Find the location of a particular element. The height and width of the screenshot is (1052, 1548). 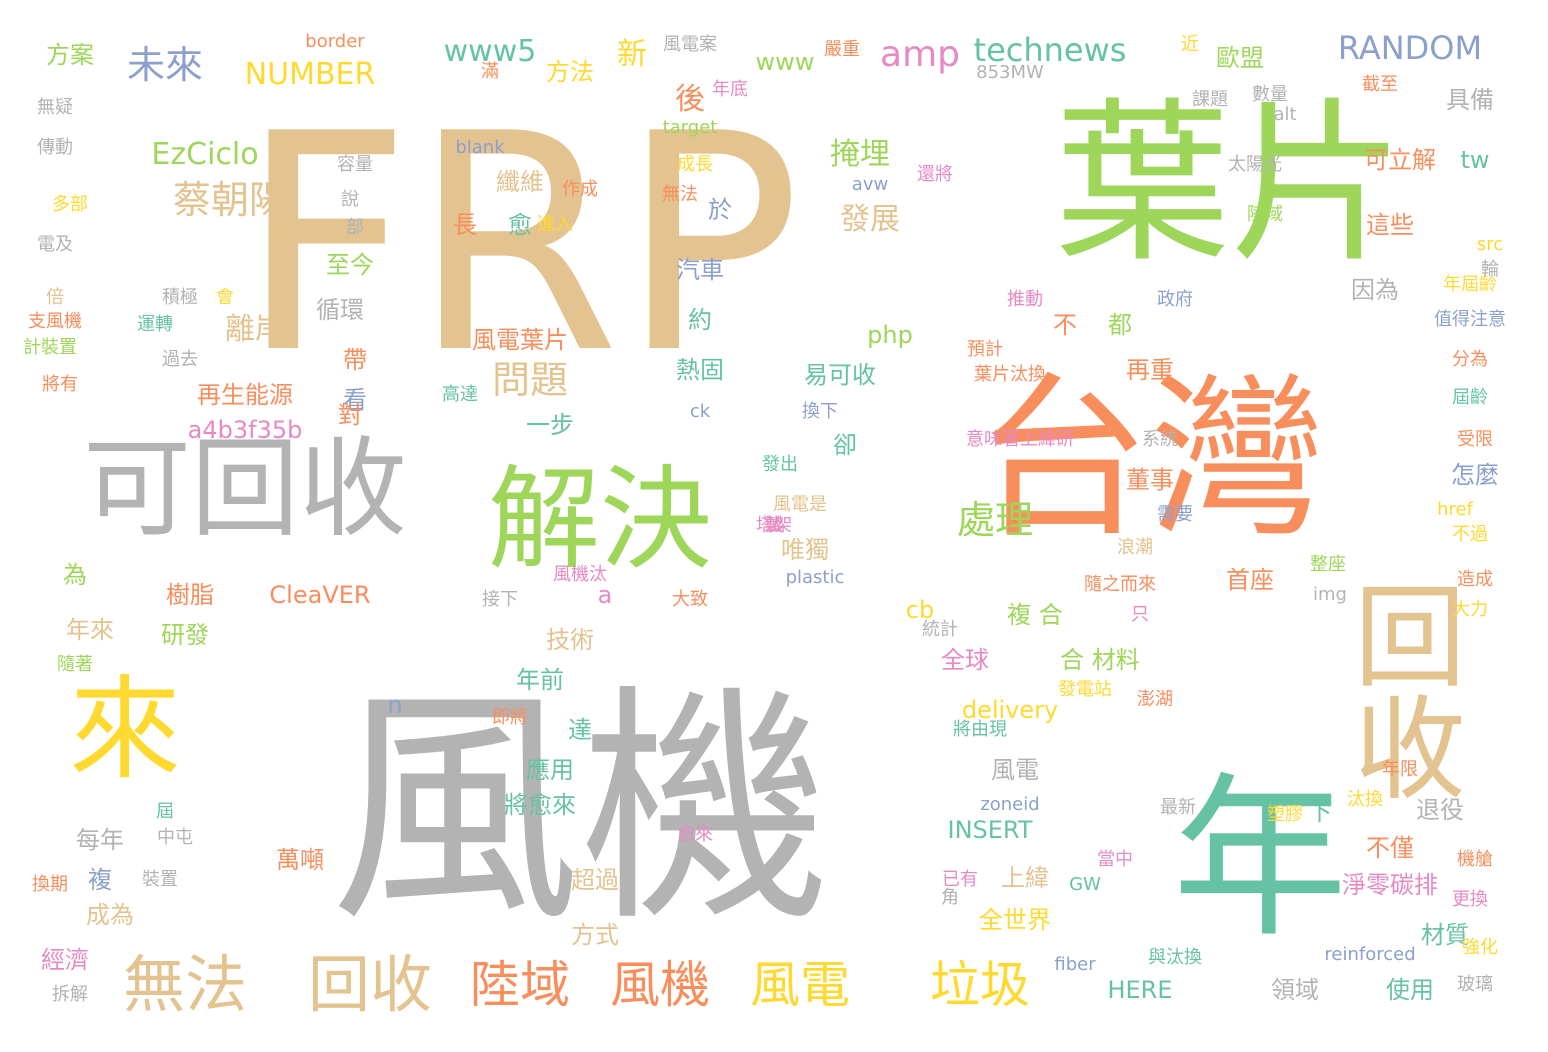

word-164: 接下 is located at coordinates (500, 599).